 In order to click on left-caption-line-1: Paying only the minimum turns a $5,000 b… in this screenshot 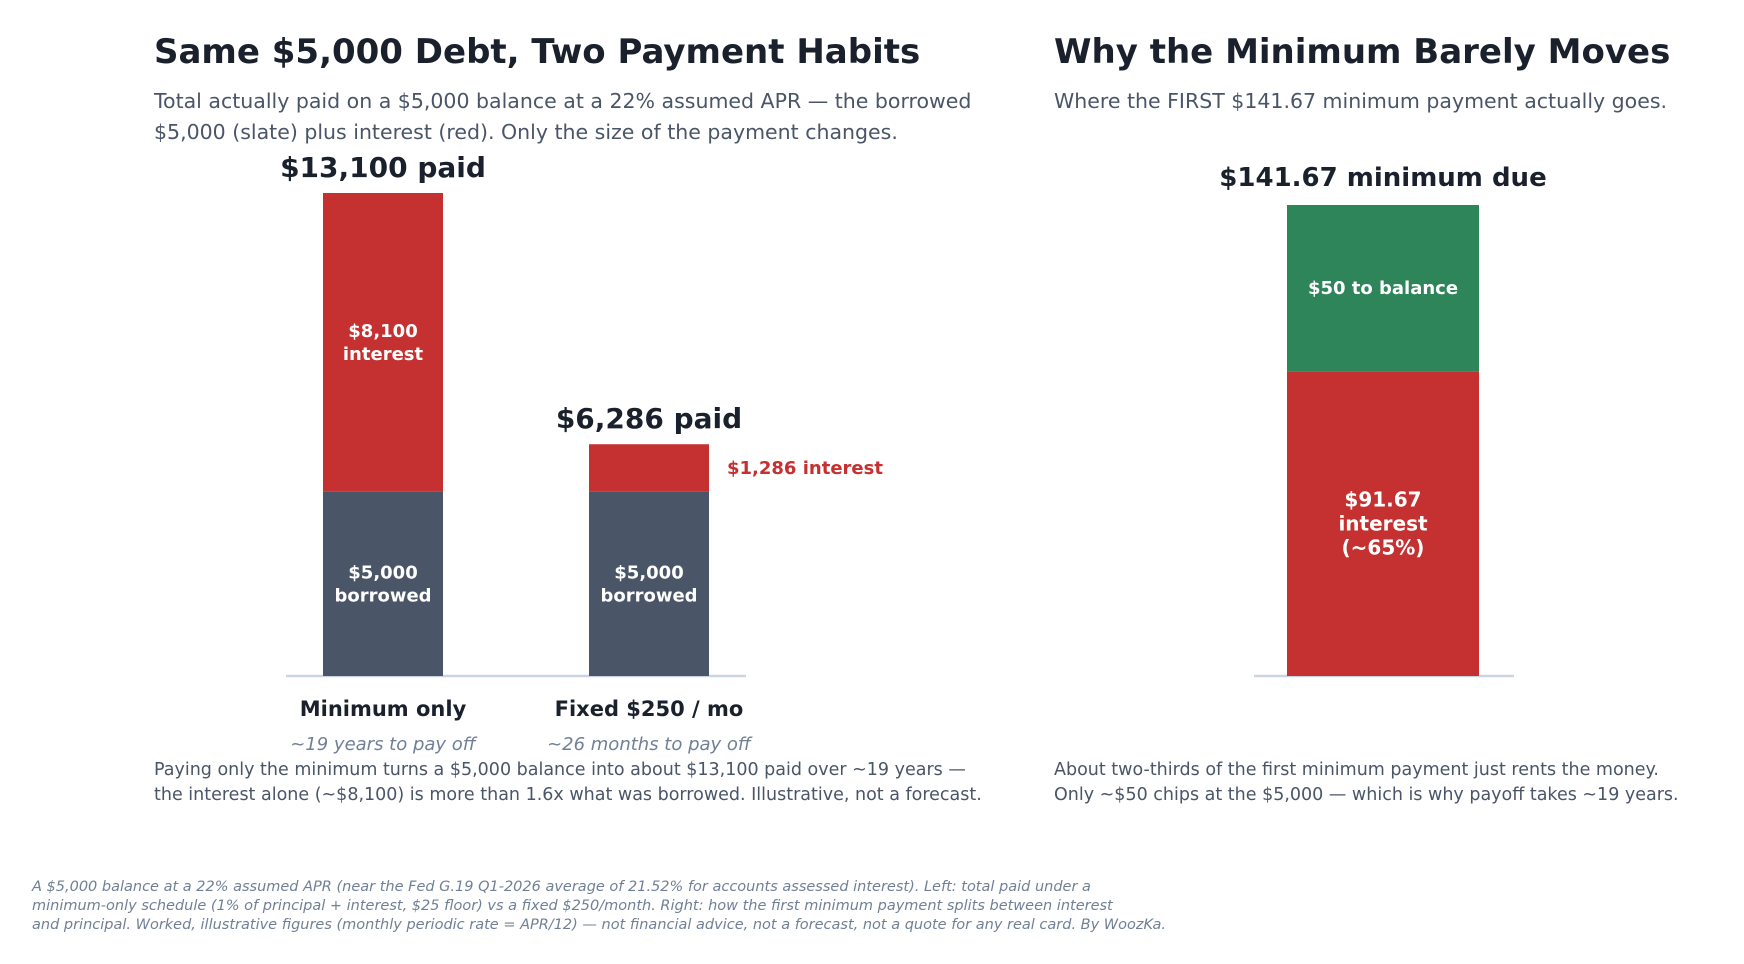, I will do `click(560, 770)`.